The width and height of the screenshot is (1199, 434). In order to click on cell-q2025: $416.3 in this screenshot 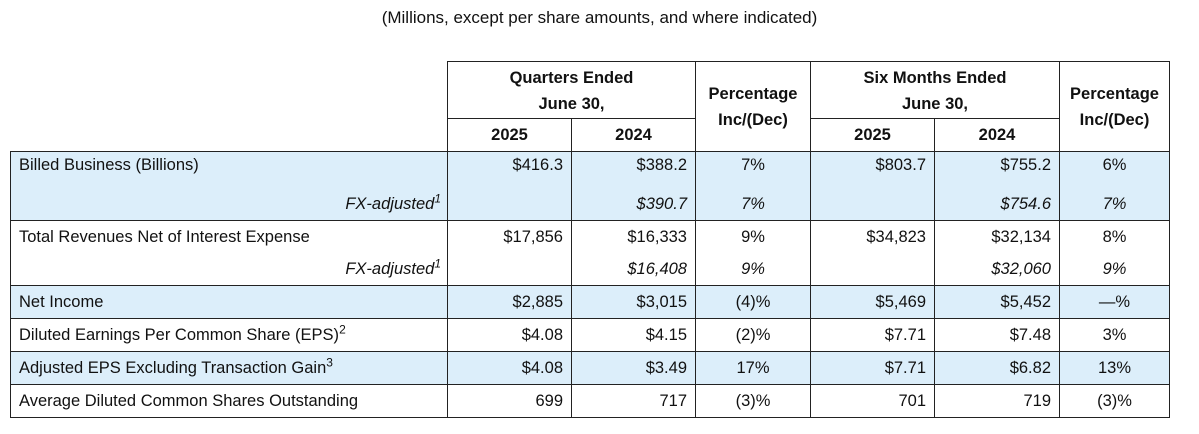, I will do `click(509, 169)`.